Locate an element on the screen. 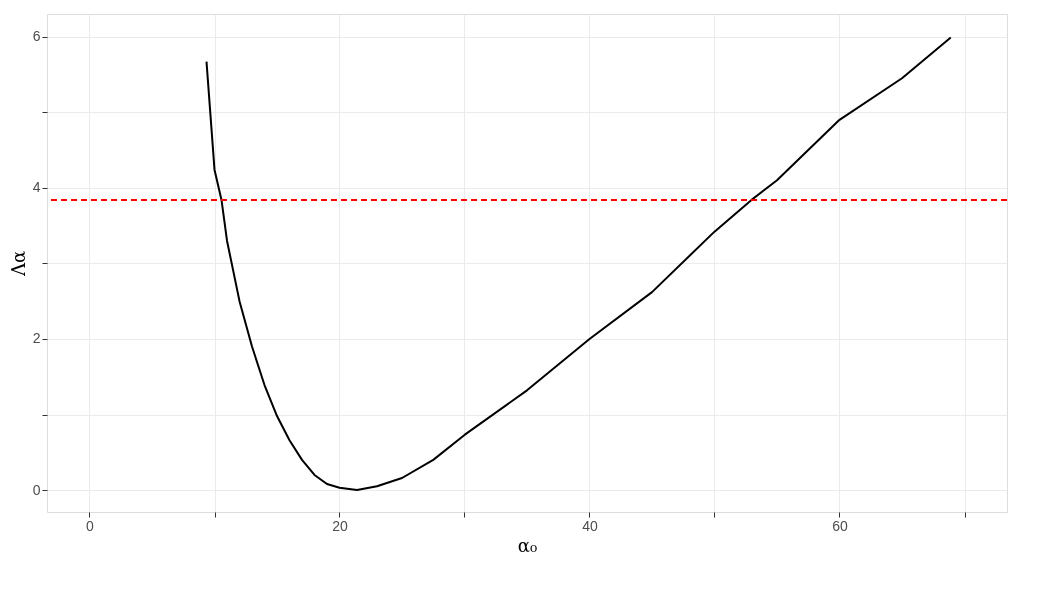 The height and width of the screenshot is (595, 1056). y-tick-label: 2 is located at coordinates (36, 338).